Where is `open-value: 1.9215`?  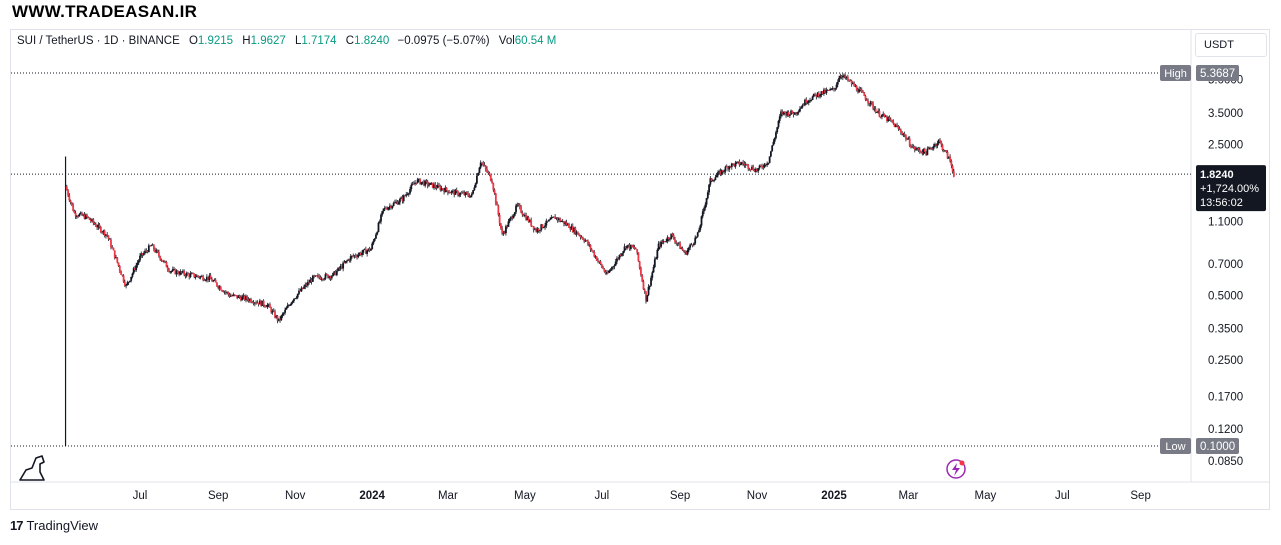
open-value: 1.9215 is located at coordinates (215, 41).